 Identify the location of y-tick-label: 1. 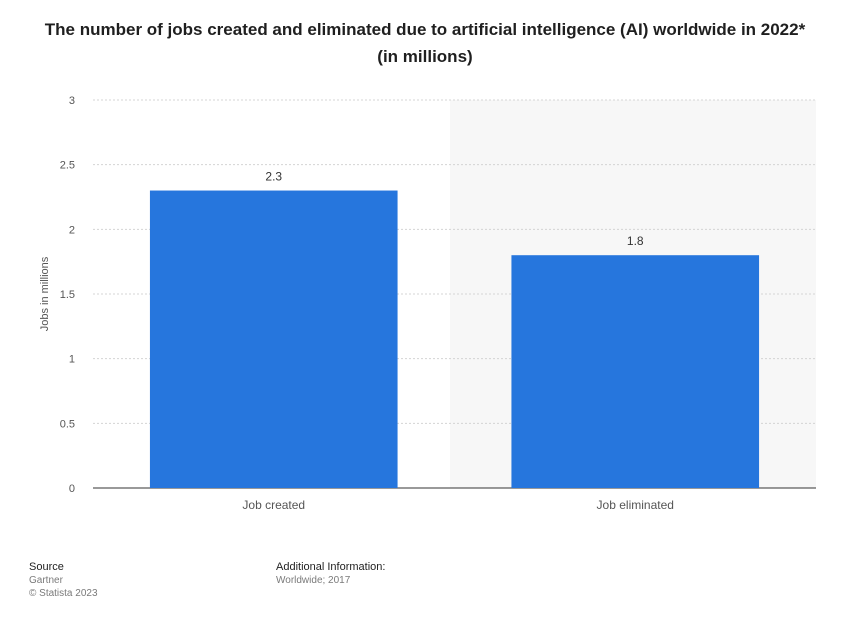
(72, 360).